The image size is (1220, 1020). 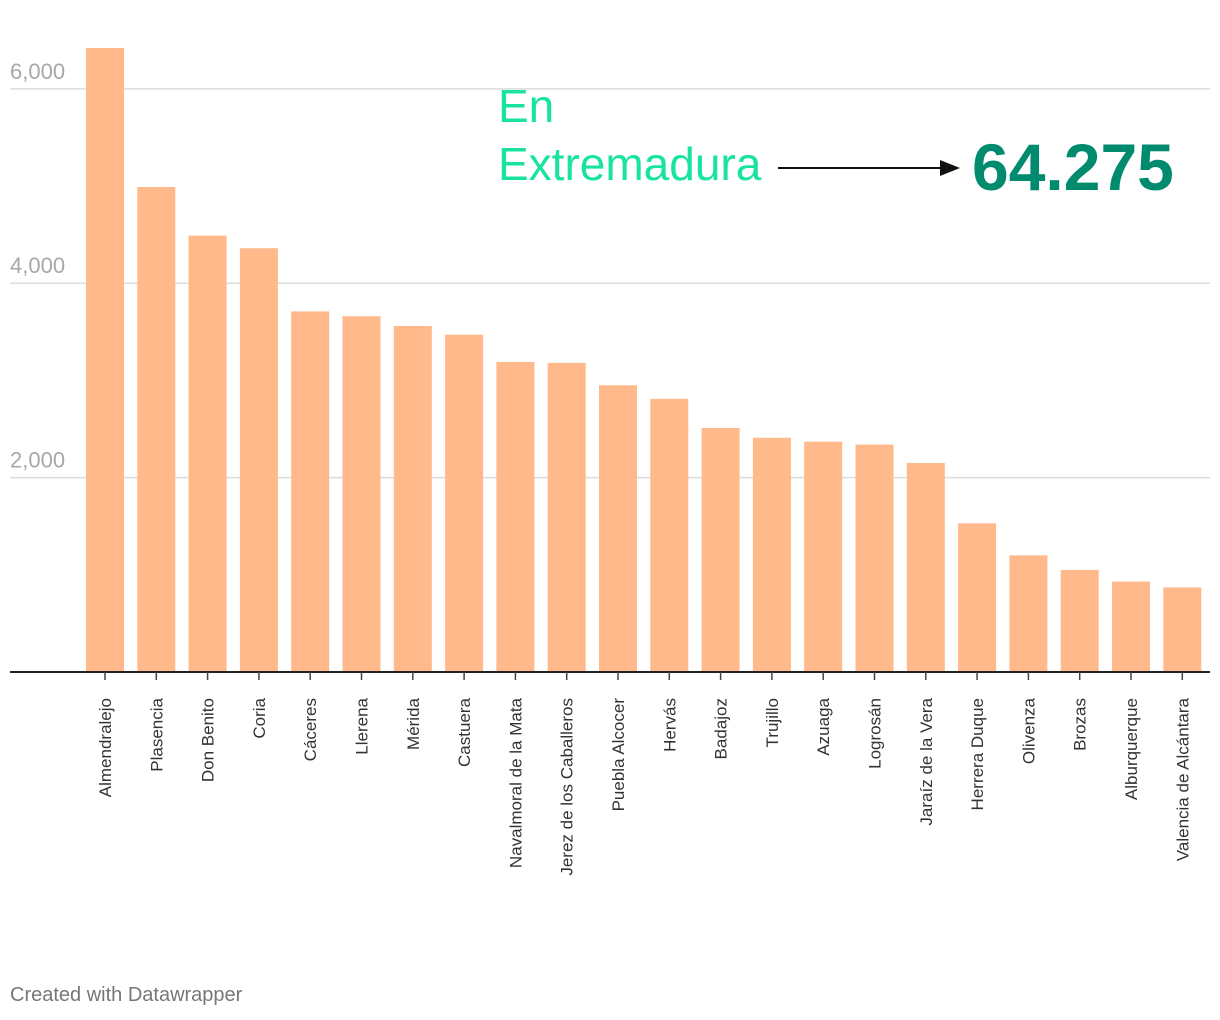 What do you see at coordinates (772, 722) in the screenshot?
I see `category-label: Trujillo` at bounding box center [772, 722].